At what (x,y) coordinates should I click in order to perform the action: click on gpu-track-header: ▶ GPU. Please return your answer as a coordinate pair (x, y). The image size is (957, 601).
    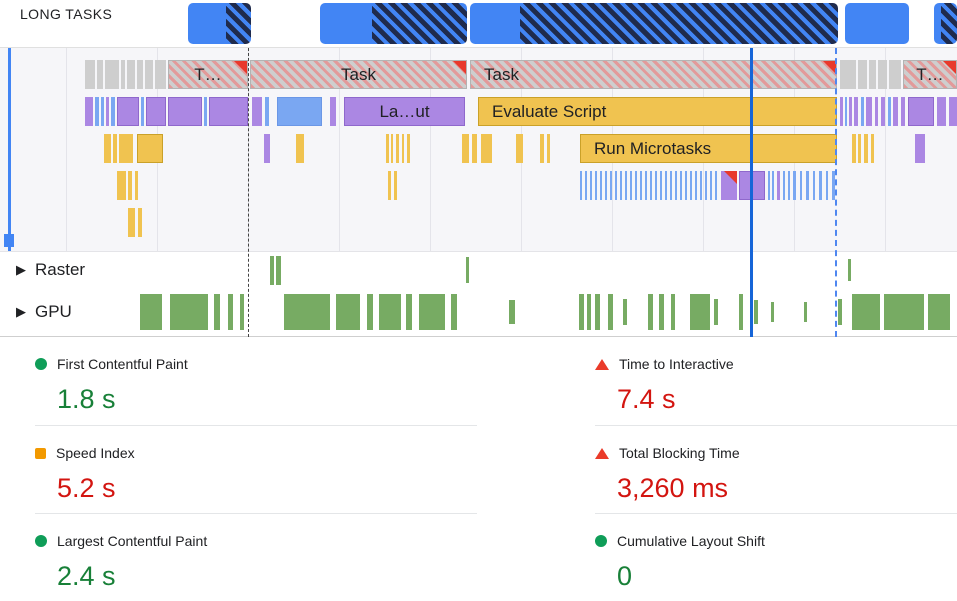
    Looking at the image, I should click on (44, 311).